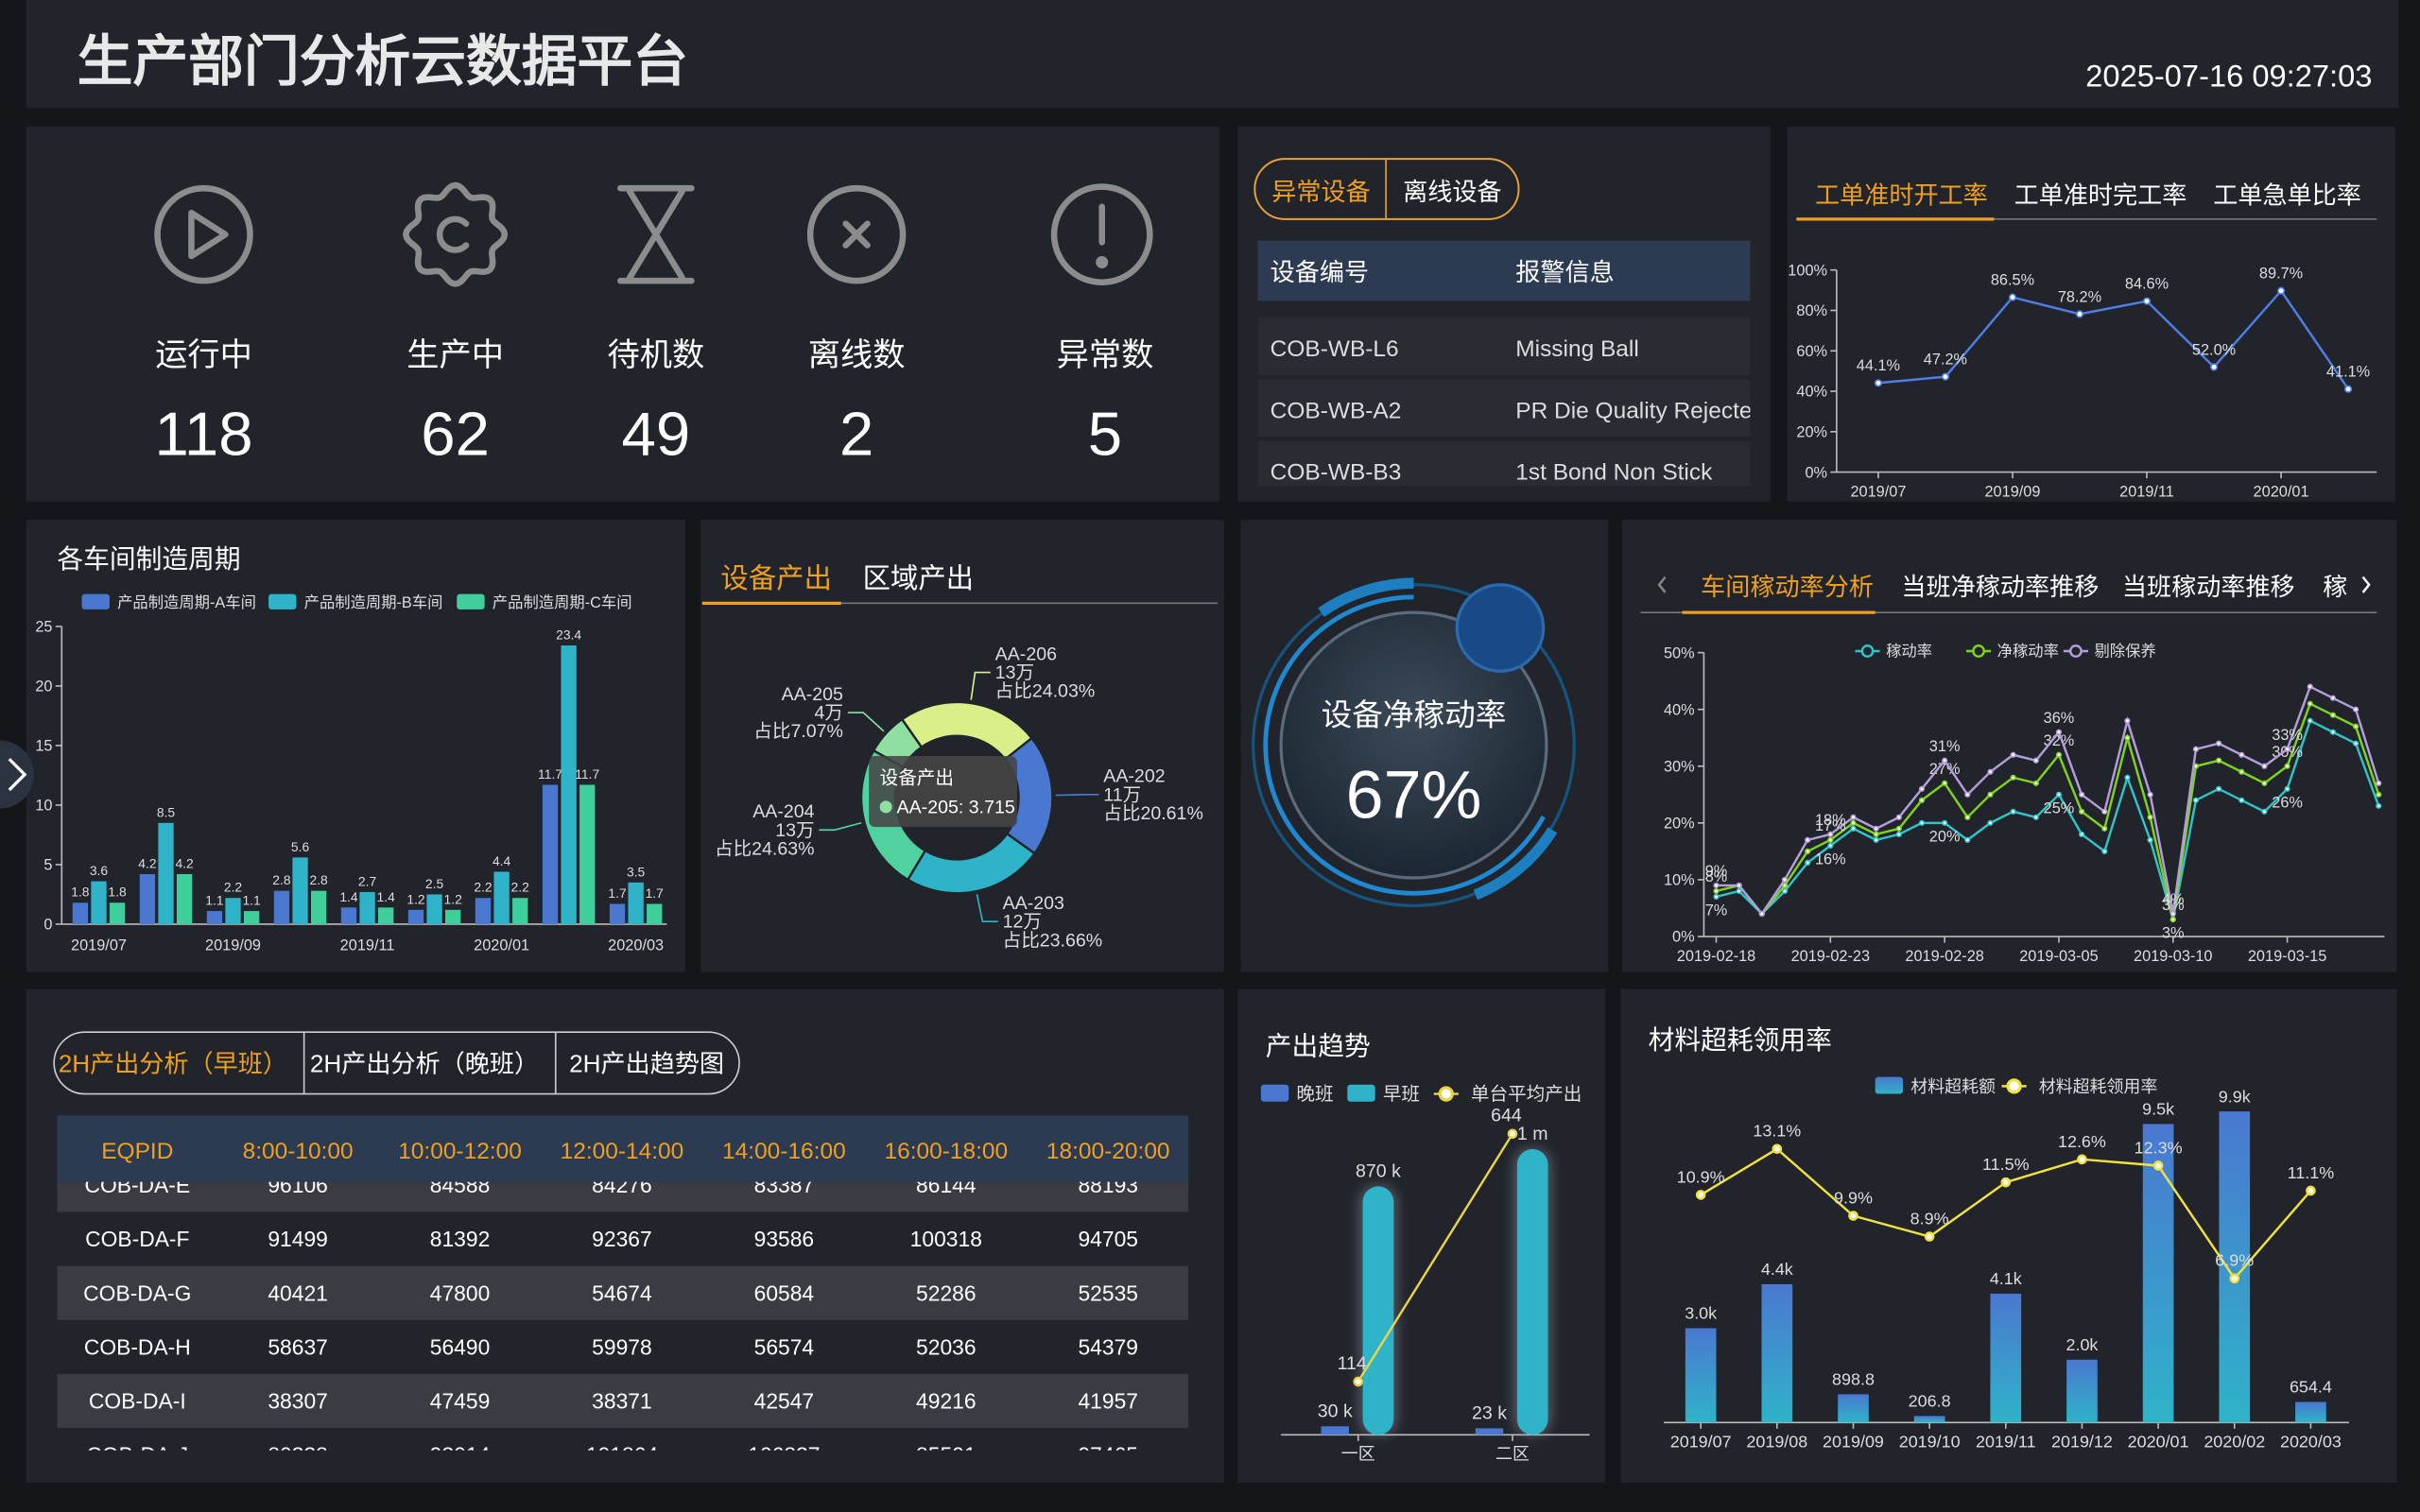  What do you see at coordinates (209, 235) in the screenshot?
I see `icon-running-play` at bounding box center [209, 235].